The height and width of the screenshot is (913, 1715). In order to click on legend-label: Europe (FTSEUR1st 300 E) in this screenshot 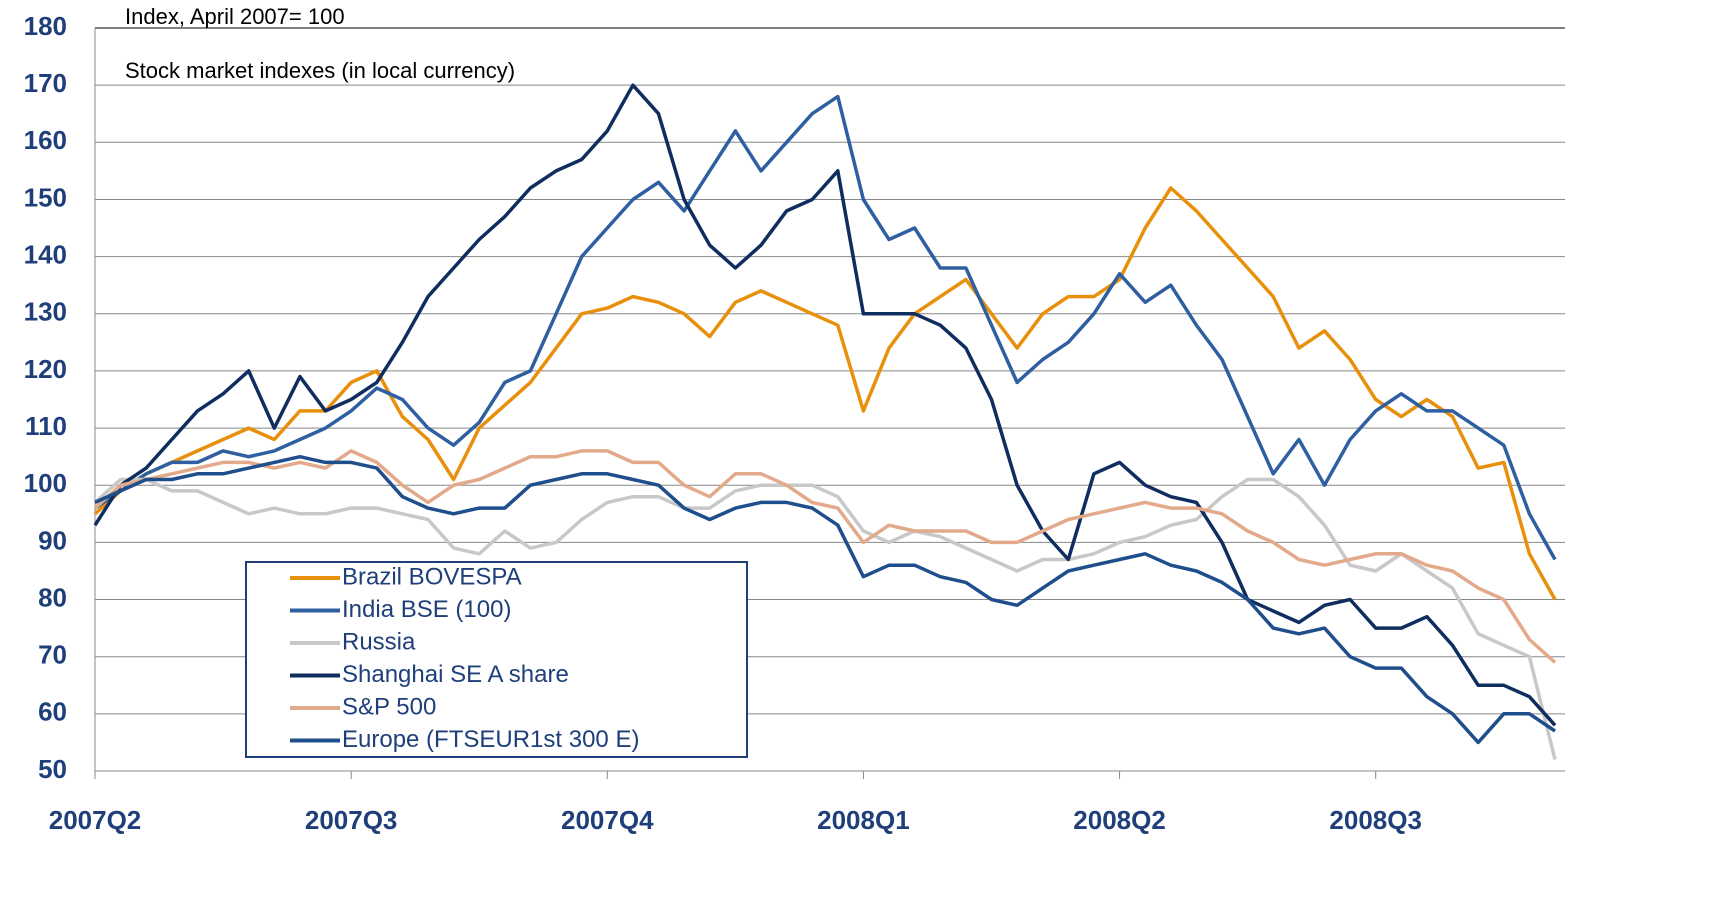, I will do `click(490, 739)`.